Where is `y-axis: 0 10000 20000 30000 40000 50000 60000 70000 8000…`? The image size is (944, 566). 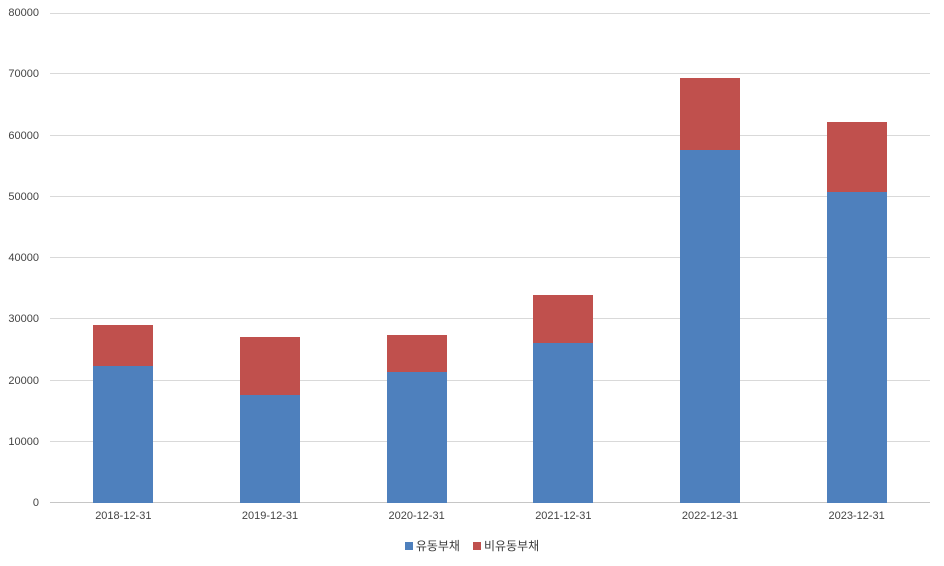 y-axis: 0 10000 20000 30000 40000 50000 60000 70000 8000… is located at coordinates (20, 258).